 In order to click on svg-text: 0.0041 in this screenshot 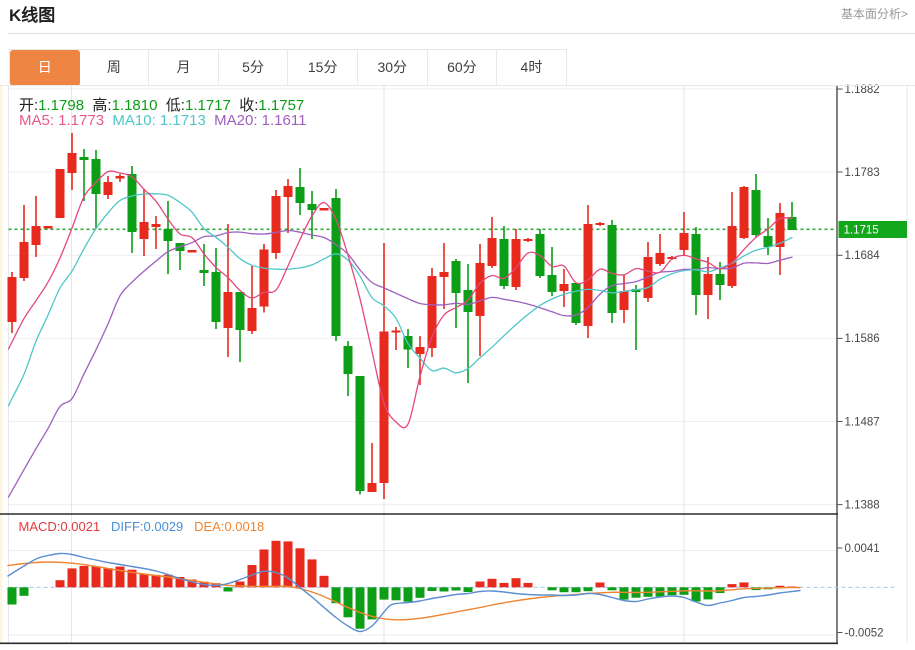, I will do `click(862, 549)`.